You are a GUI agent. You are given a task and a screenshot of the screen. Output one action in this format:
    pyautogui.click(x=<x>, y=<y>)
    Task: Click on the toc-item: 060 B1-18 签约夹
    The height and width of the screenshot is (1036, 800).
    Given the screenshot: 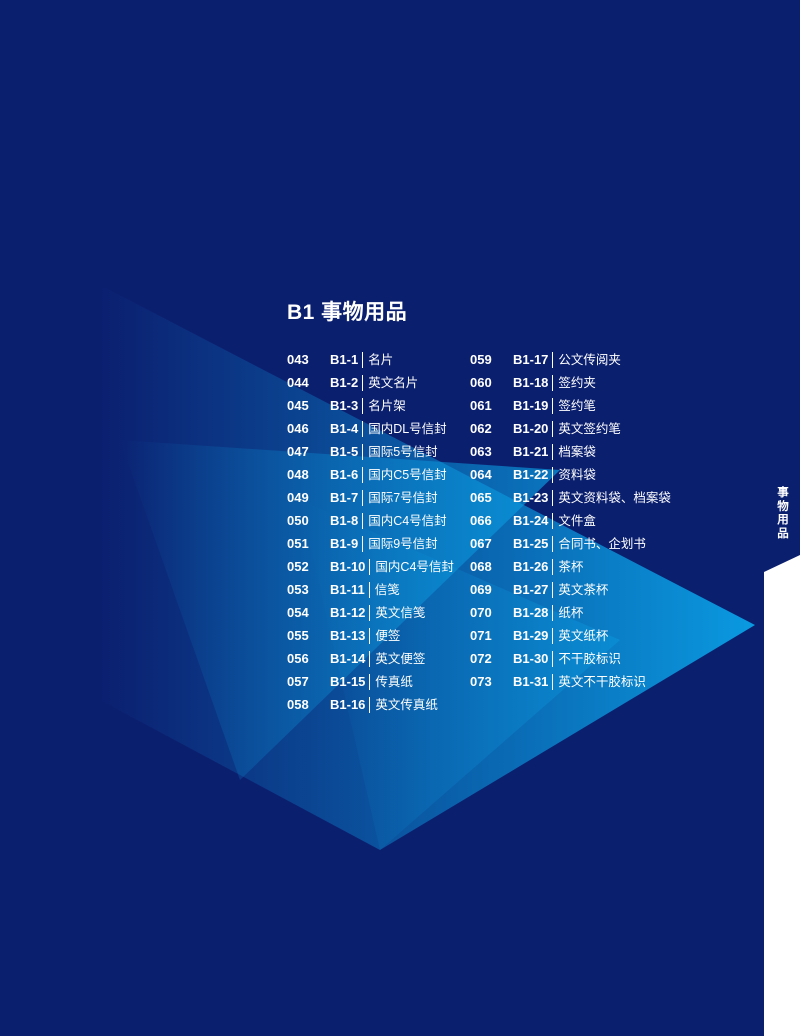 What is the action you would take?
    pyautogui.click(x=570, y=382)
    